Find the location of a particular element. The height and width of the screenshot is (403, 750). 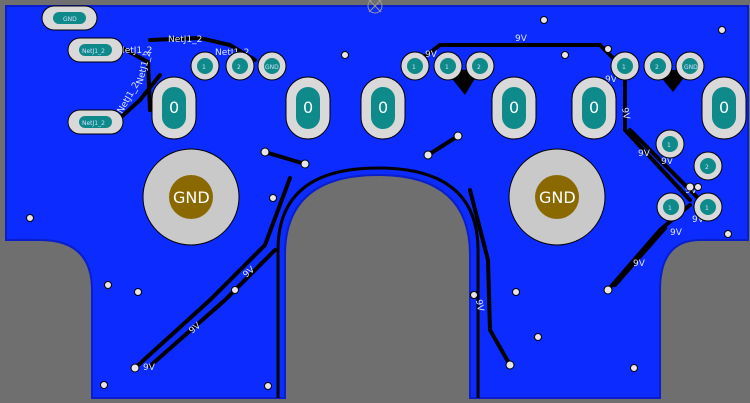

round-pads-right: 1 1 2 1 2 GND is located at coordinates (552, 73).